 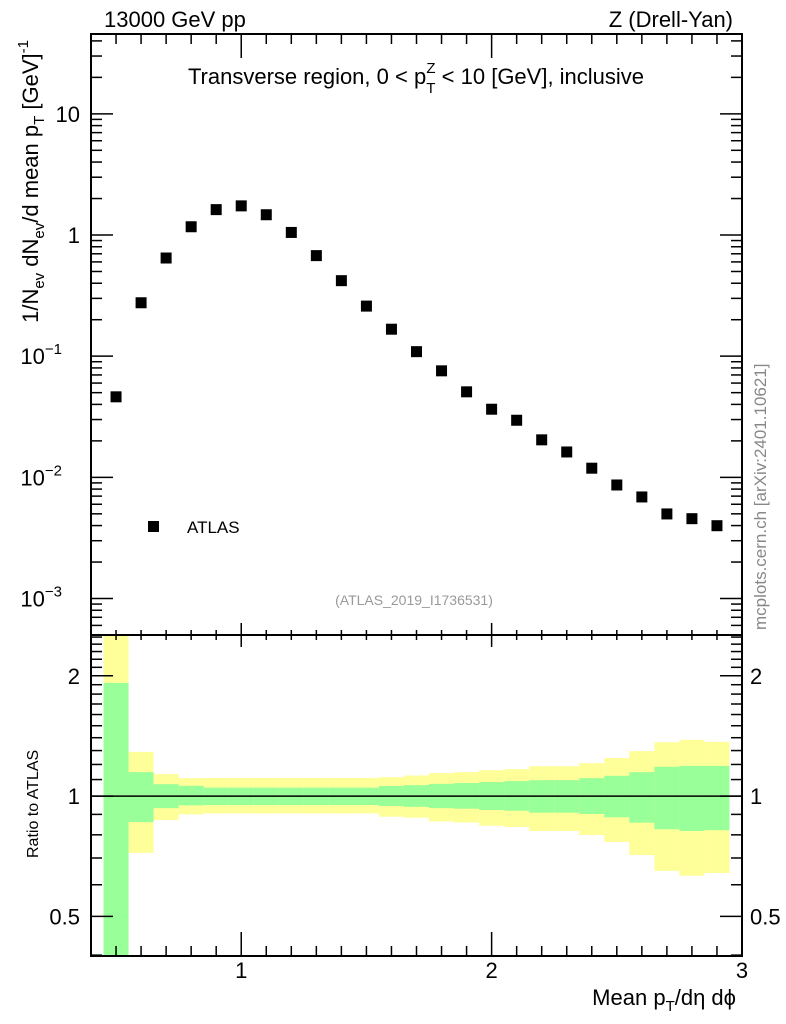 What do you see at coordinates (765, 916) in the screenshot?
I see `ratio-y-tick-label-right: 0.5` at bounding box center [765, 916].